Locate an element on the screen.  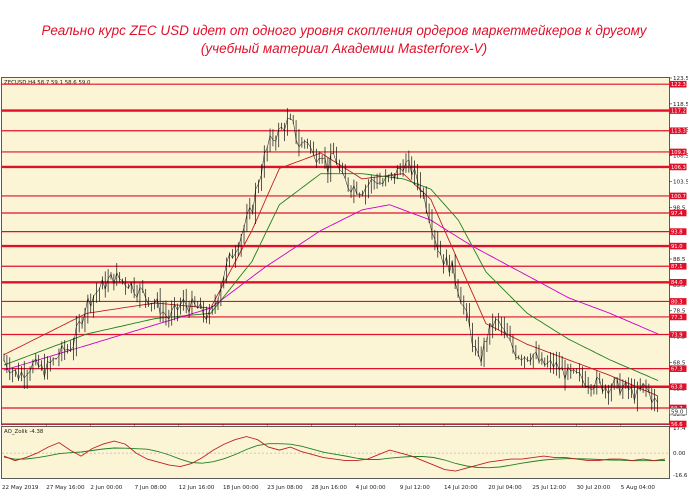
y-tick-label: 78.5 is located at coordinates (679, 312).